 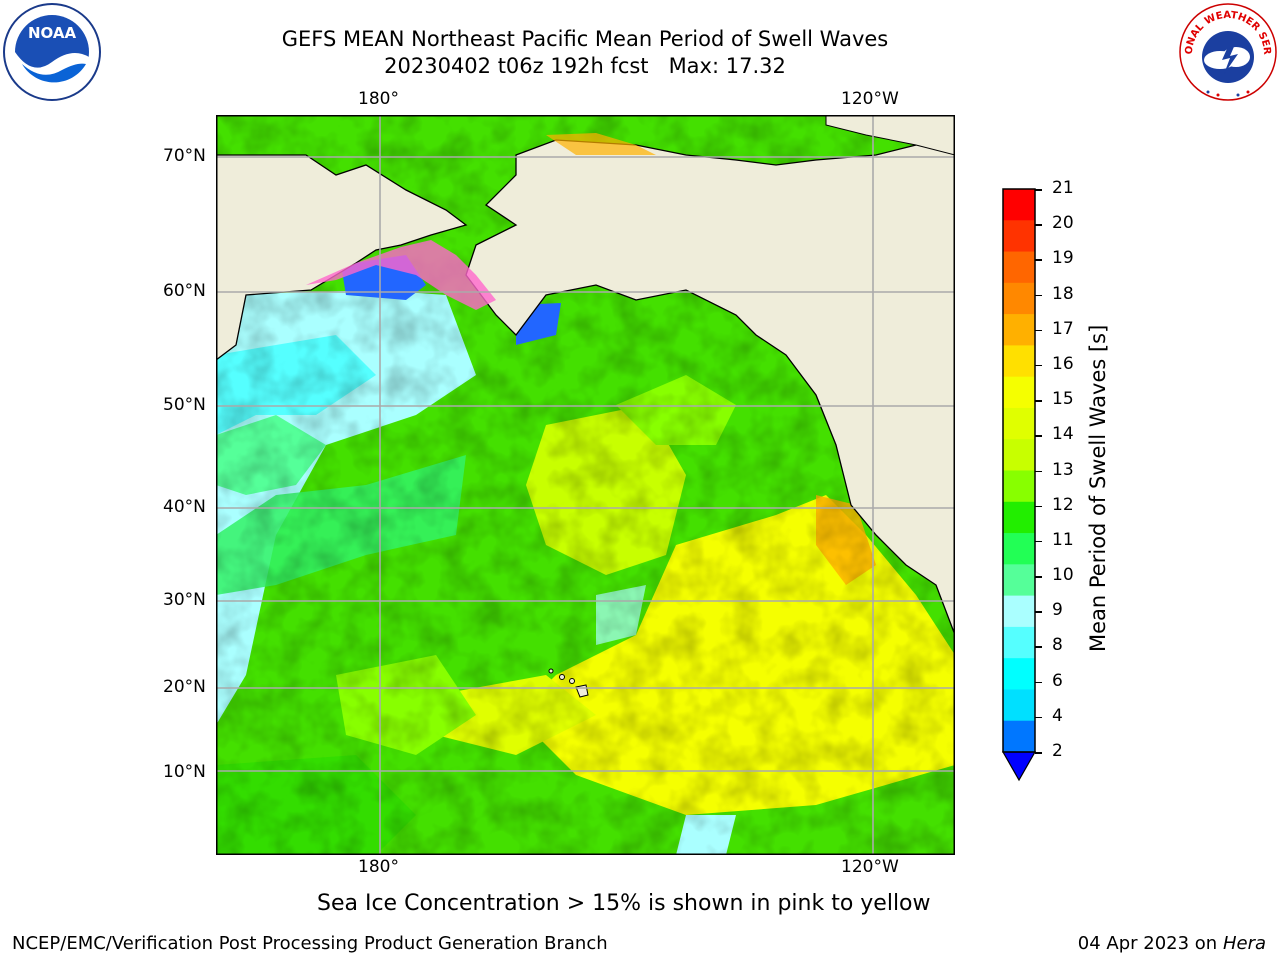 I want to click on arctic-islands, so click(x=890, y=135).